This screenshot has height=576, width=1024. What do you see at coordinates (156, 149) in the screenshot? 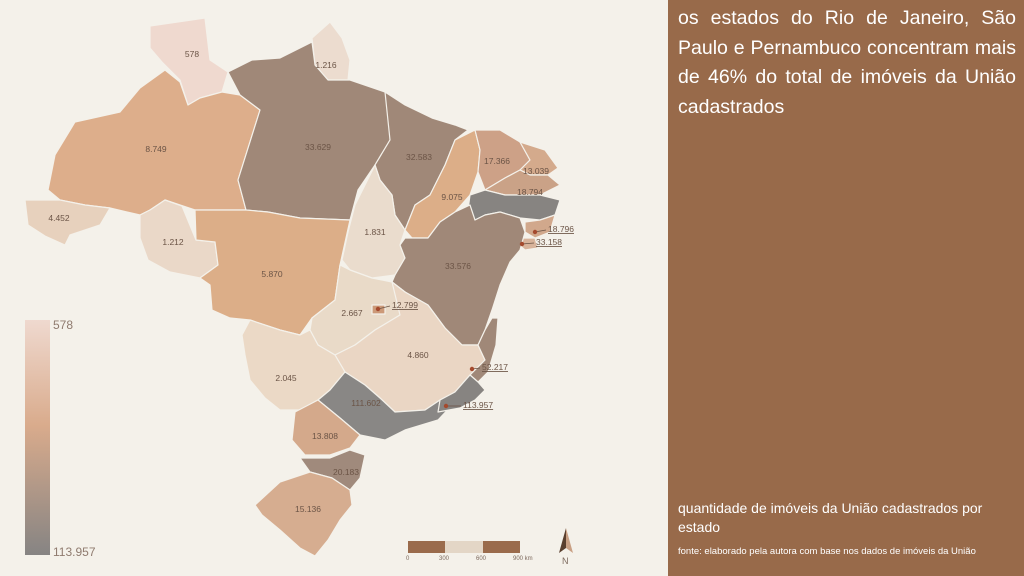
I see `state-value-am: 8.749` at bounding box center [156, 149].